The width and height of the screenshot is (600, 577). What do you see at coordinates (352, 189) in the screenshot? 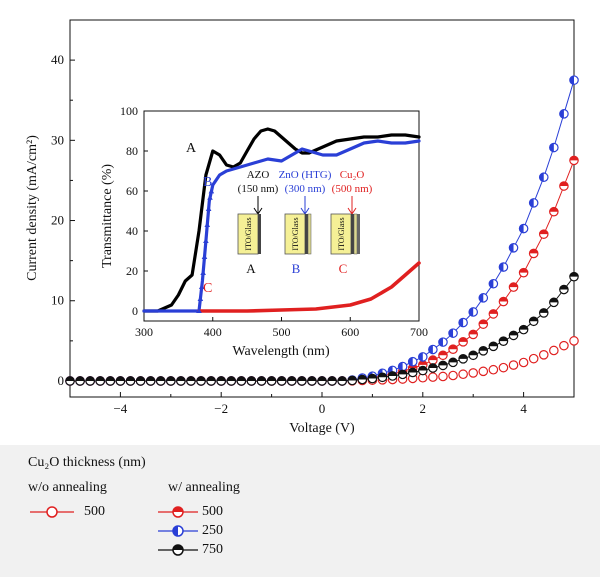
I see `material-cu2o-thickness: (500 nm)` at bounding box center [352, 189].